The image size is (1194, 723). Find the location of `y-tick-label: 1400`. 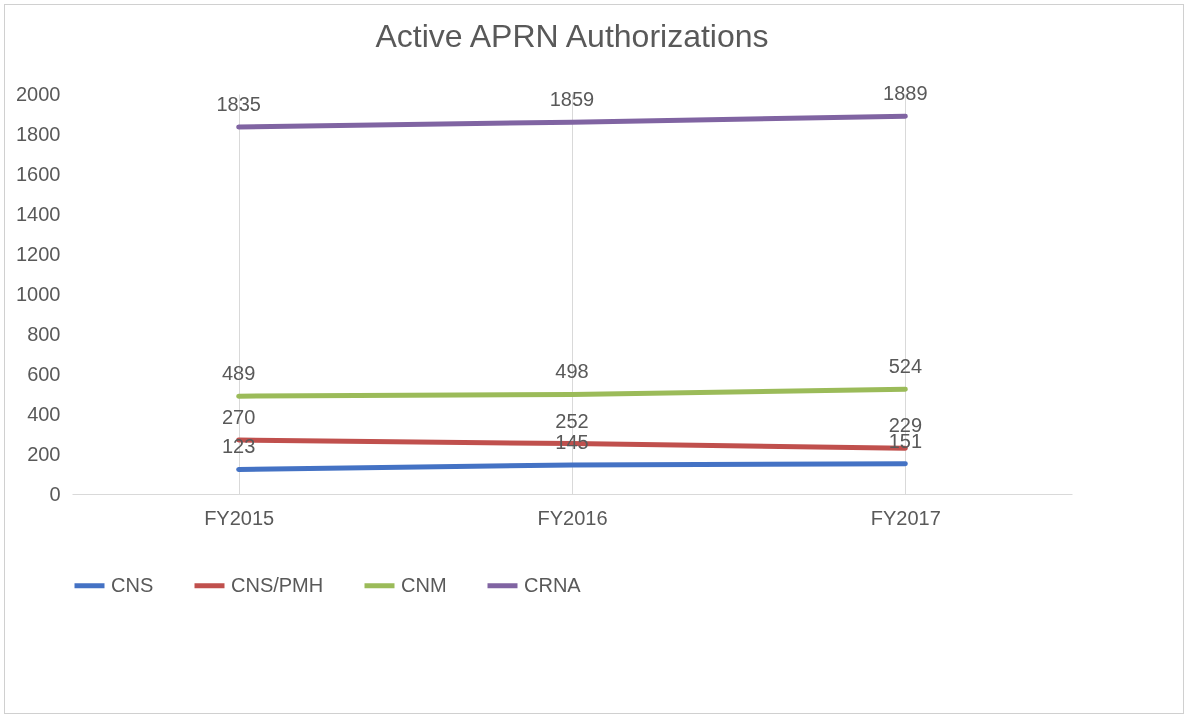

y-tick-label: 1400 is located at coordinates (38, 213).